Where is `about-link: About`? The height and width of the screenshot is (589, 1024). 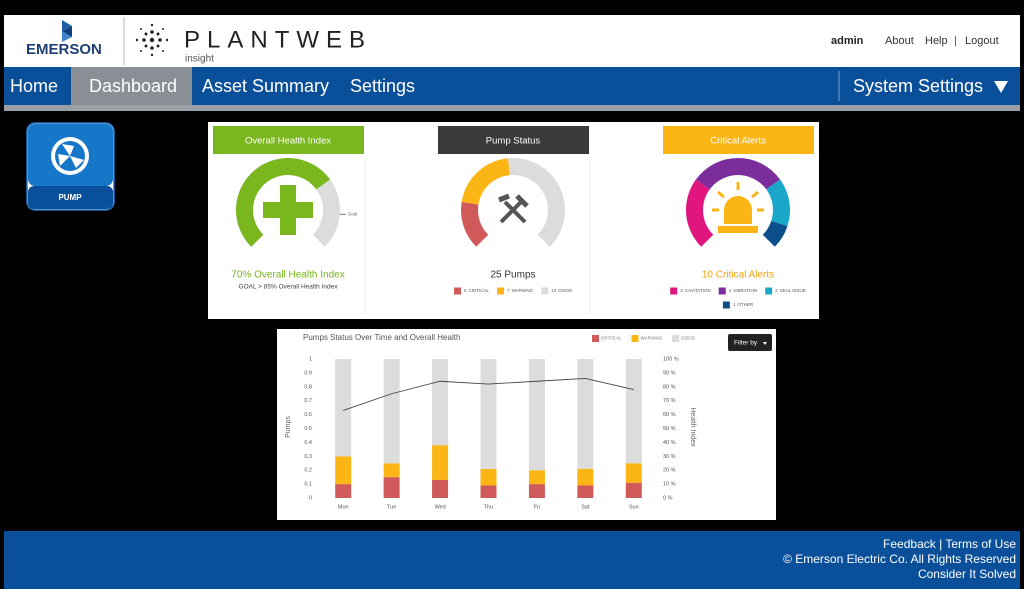 about-link: About is located at coordinates (899, 41).